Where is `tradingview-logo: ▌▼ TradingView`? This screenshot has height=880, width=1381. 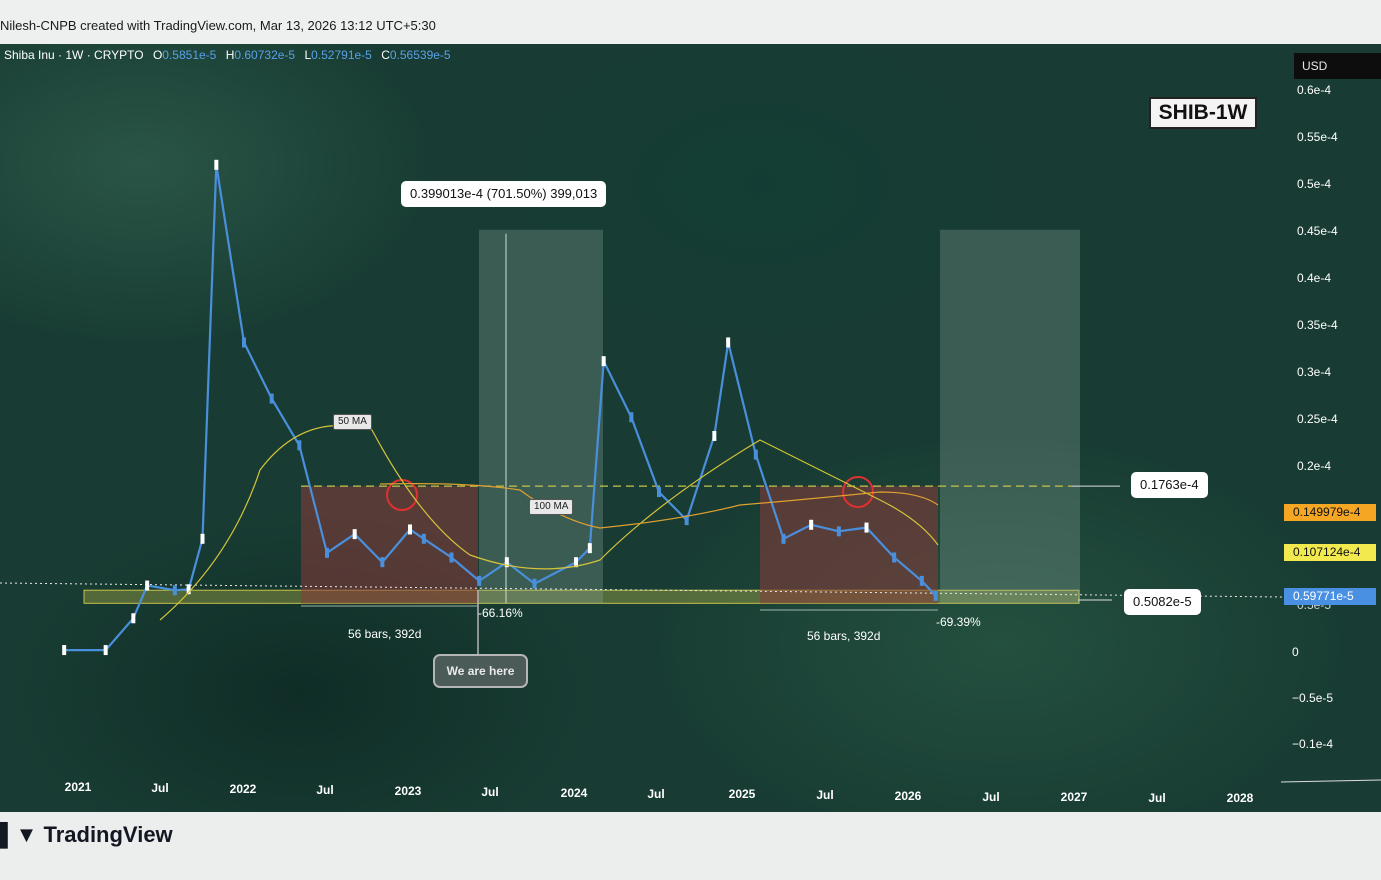 tradingview-logo: ▌▼ TradingView is located at coordinates (86, 835).